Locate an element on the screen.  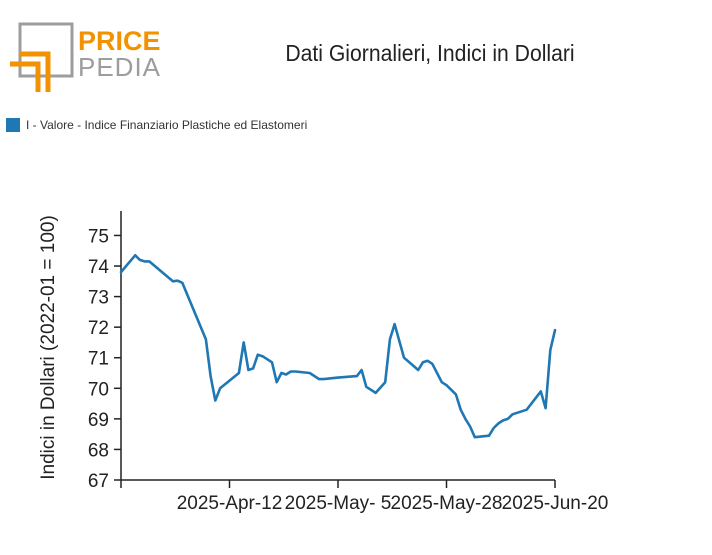
y-axis: 67 68 69 70 71 72 73 74 75 is located at coordinates (105, 351).